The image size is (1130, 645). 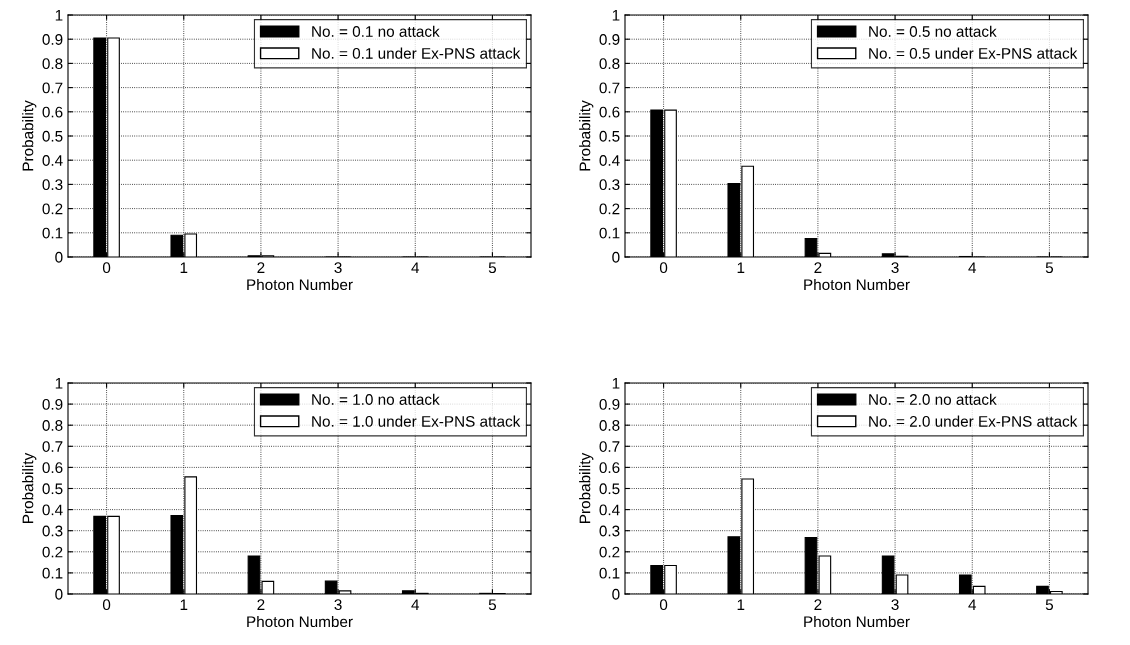 I want to click on legend-label: No. = 0.5 under Ex-PNS attack, so click(x=973, y=53).